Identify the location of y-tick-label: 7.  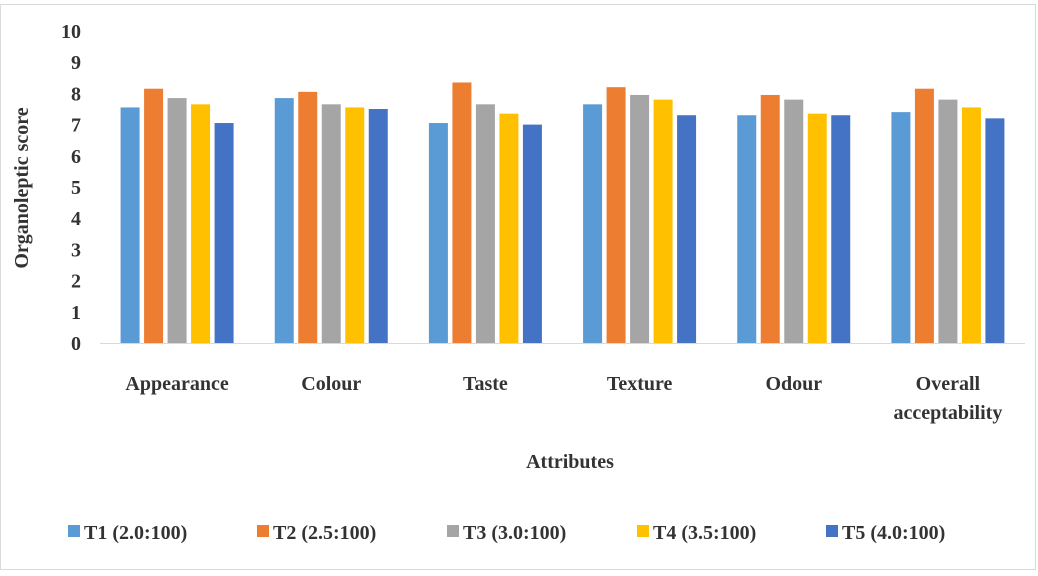
(76, 126).